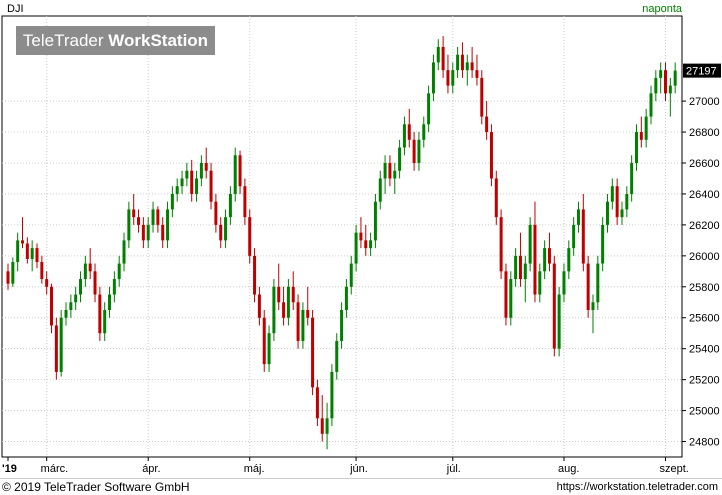 The height and width of the screenshot is (495, 722). I want to click on y-tick-label: 25800, so click(704, 288).